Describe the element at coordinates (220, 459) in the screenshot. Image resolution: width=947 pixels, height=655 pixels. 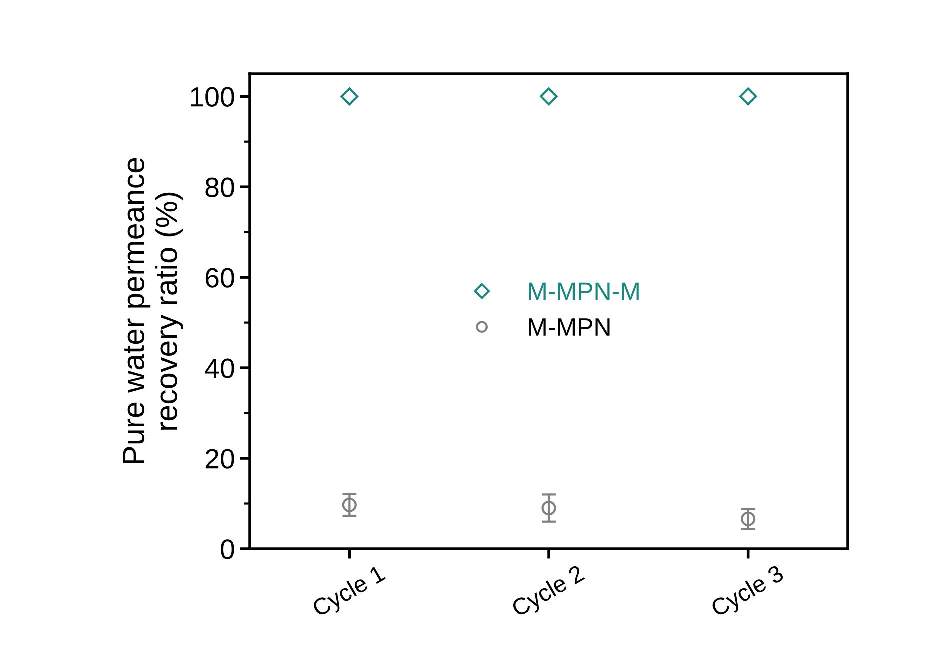
I see `y-tick-label: 20` at that location.